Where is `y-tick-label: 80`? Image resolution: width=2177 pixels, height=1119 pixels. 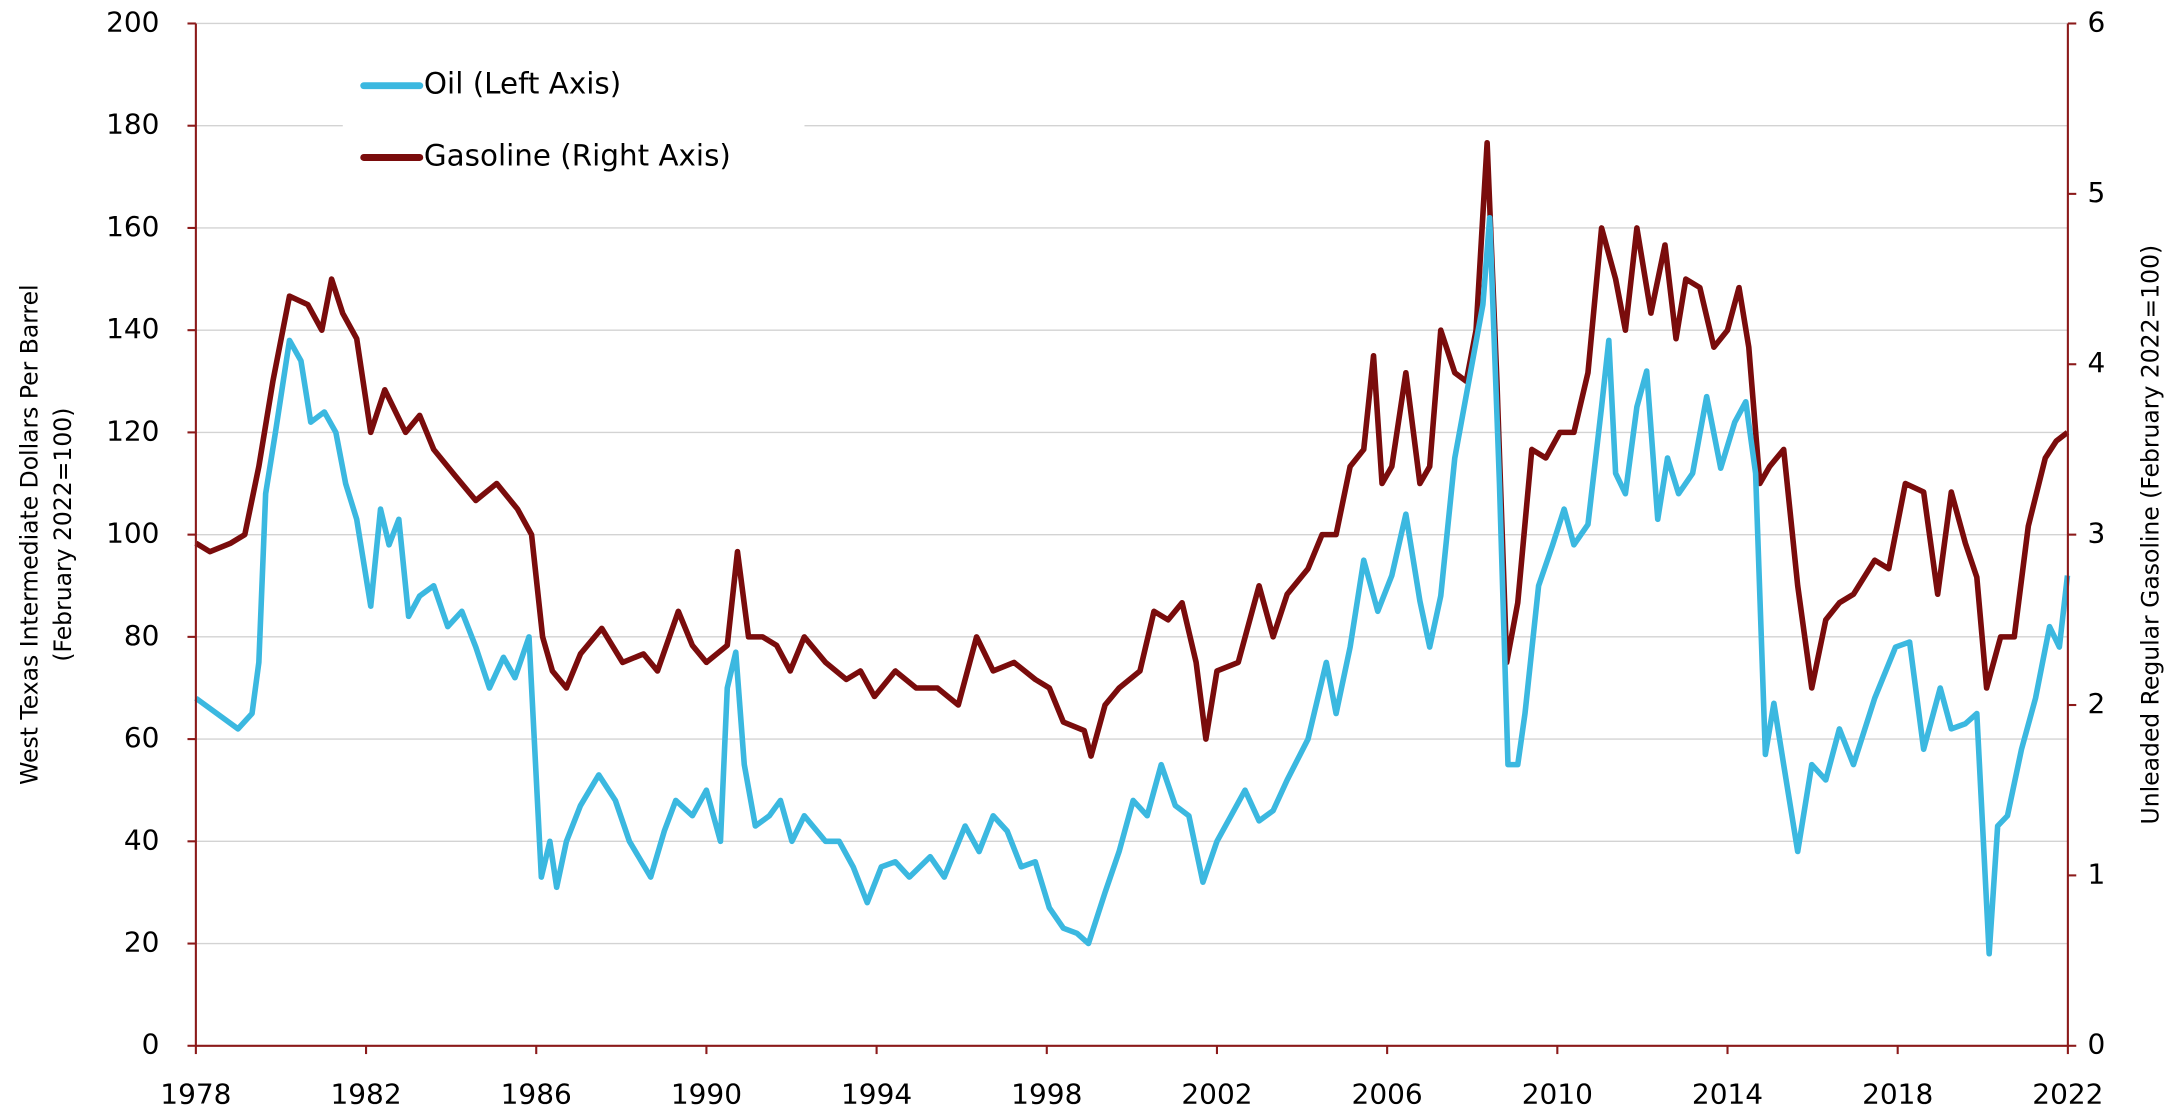 y-tick-label: 80 is located at coordinates (142, 635).